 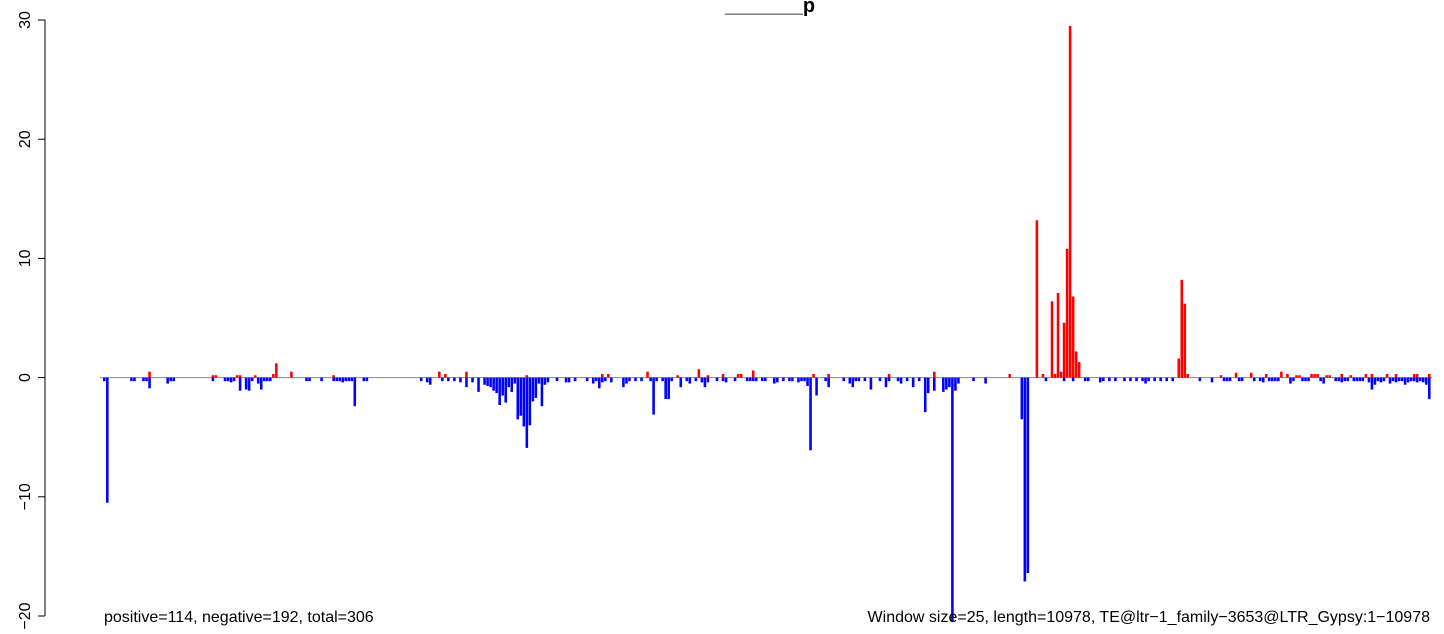 I want to click on chart-title: _______p, so click(x=769, y=8).